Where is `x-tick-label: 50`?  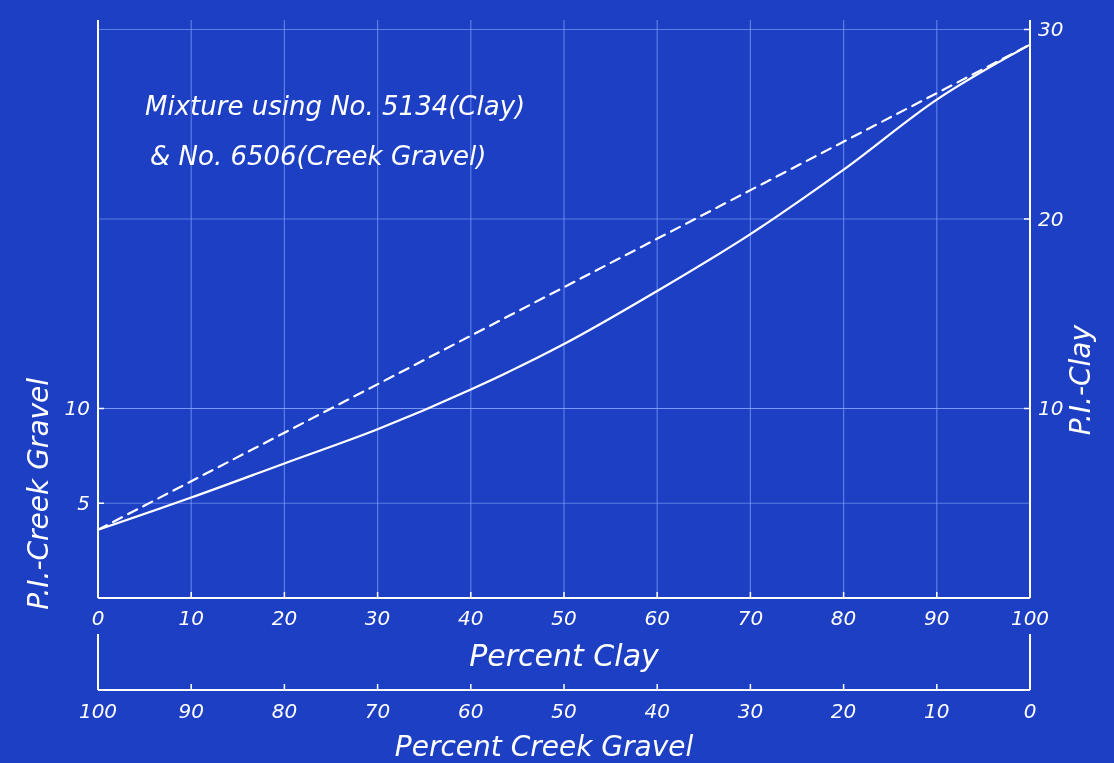 x-tick-label: 50 is located at coordinates (564, 618).